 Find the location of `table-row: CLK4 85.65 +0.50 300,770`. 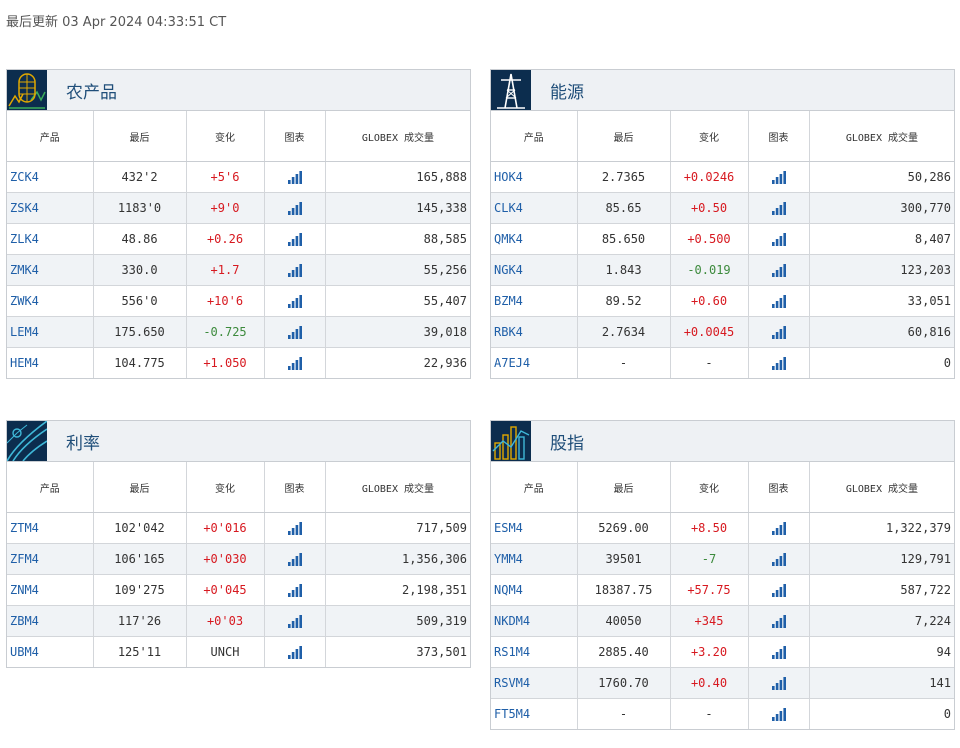

table-row: CLK4 85.65 +0.50 300,770 is located at coordinates (722, 208).